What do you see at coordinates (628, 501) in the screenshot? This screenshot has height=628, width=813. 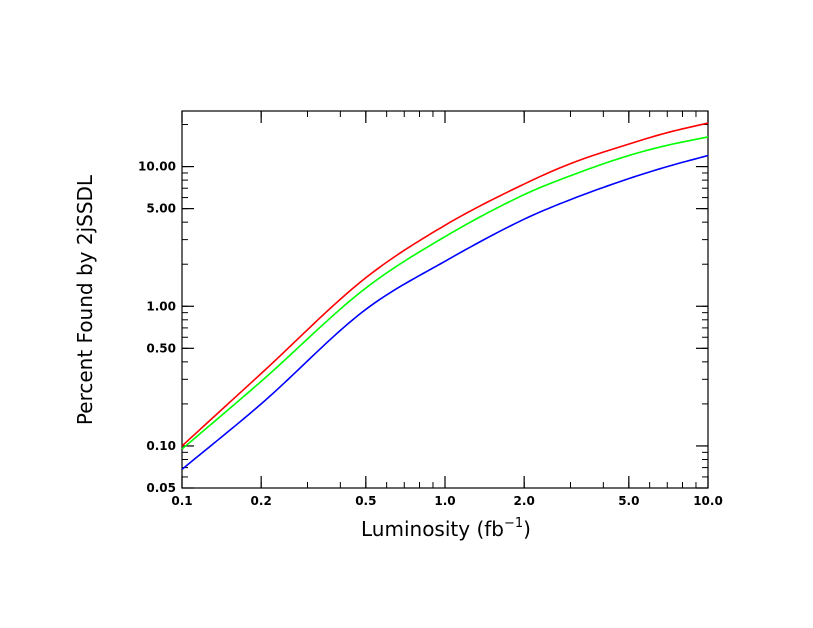 I see `x-tick-label: 5.0` at bounding box center [628, 501].